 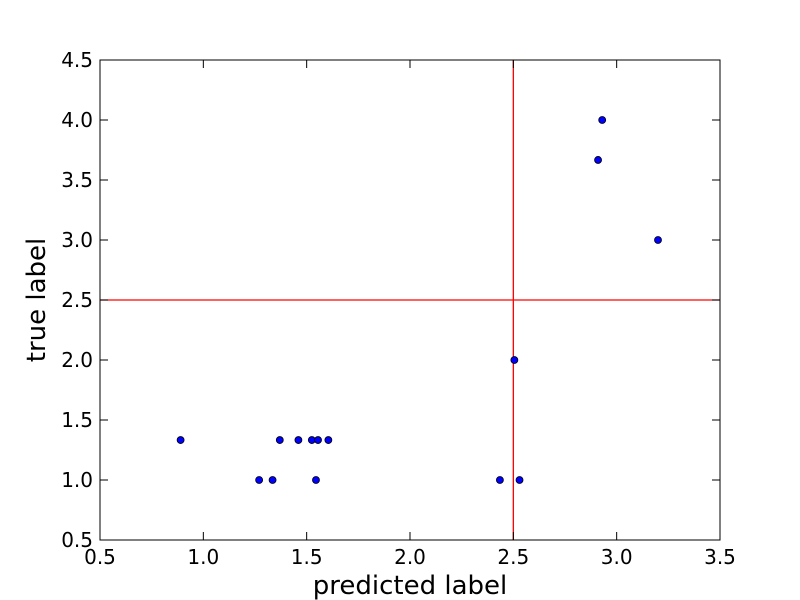 I want to click on x-tick-label: 3.0, so click(x=617, y=557).